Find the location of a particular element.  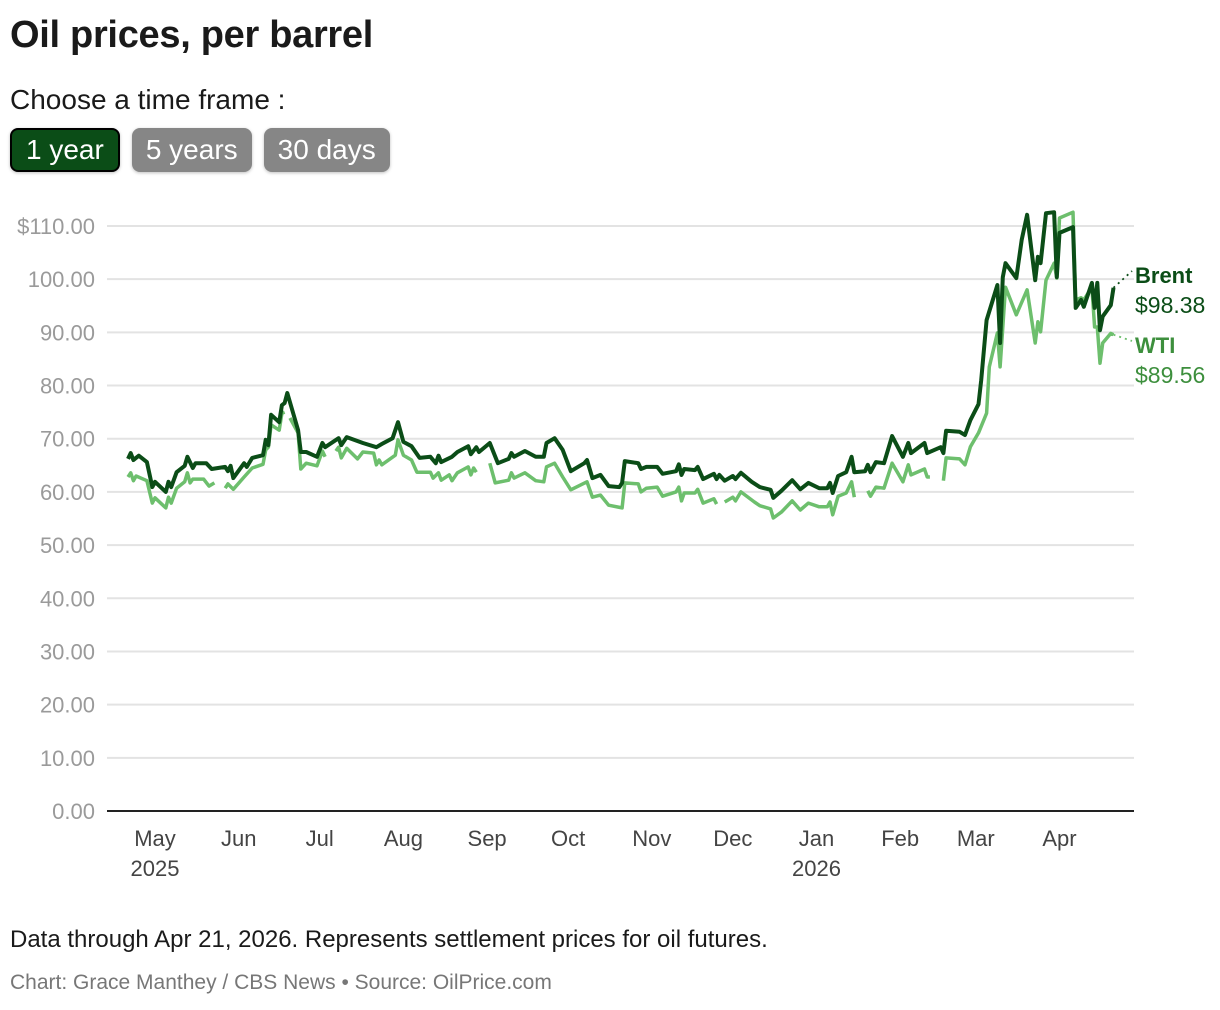

y-tick-label: 100.00 is located at coordinates (61, 279).